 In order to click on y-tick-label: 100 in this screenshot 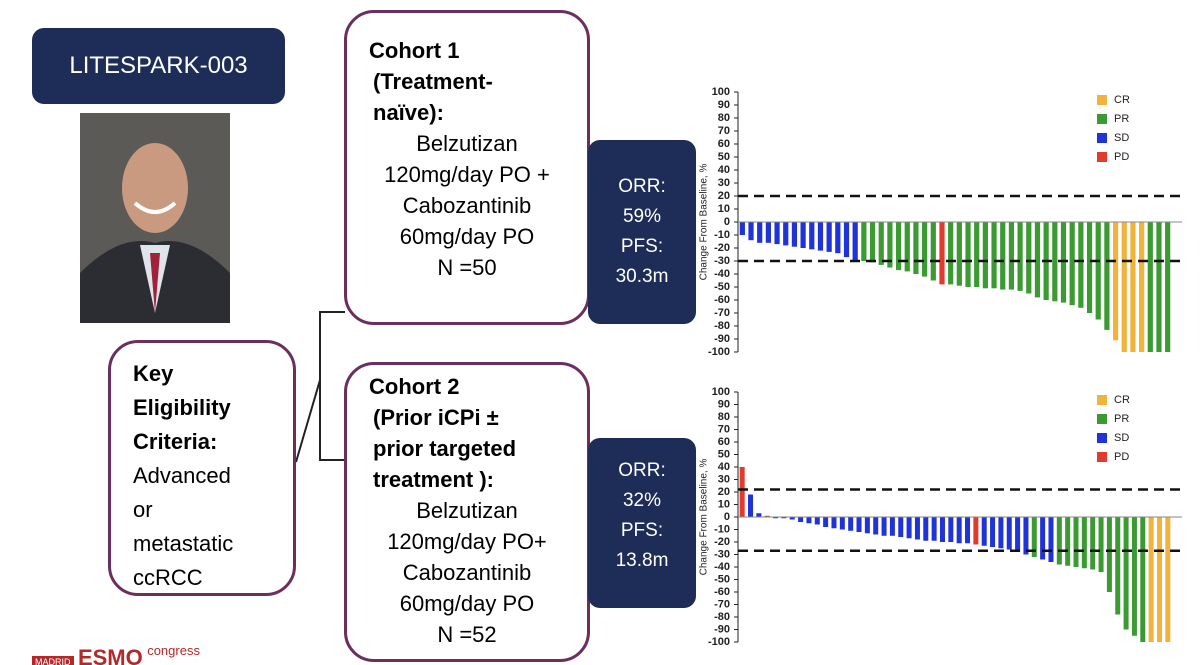, I will do `click(721, 392)`.